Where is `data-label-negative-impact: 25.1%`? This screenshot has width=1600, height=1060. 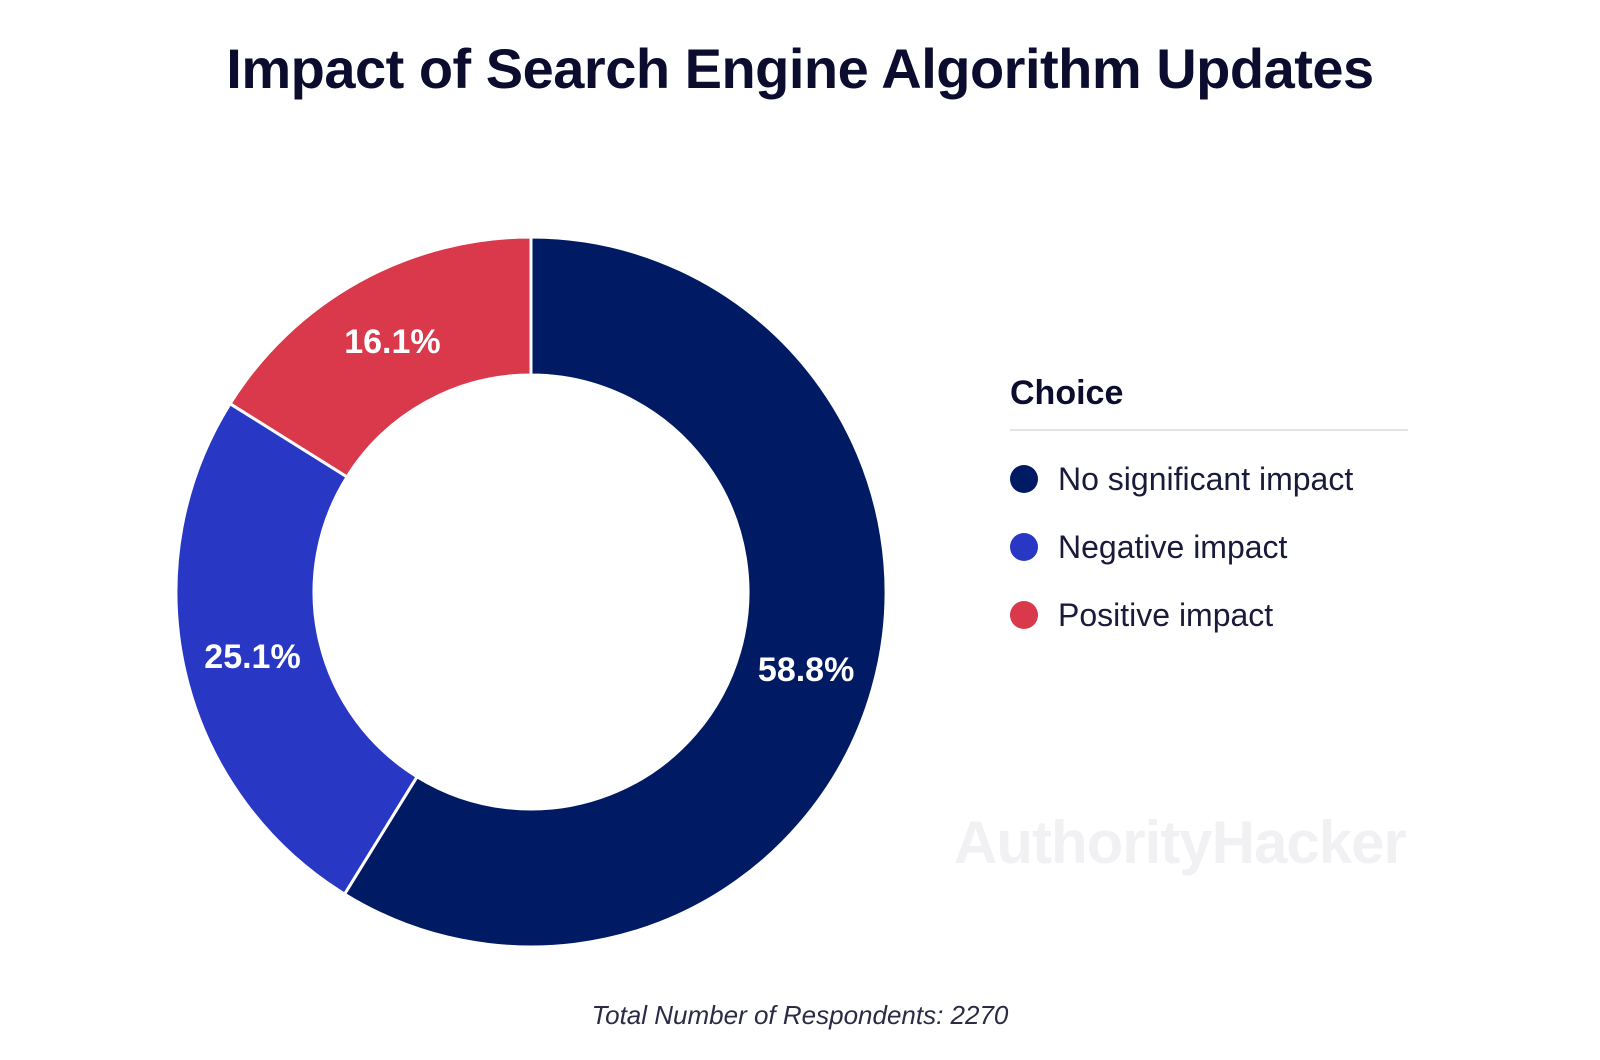 data-label-negative-impact: 25.1% is located at coordinates (252, 657).